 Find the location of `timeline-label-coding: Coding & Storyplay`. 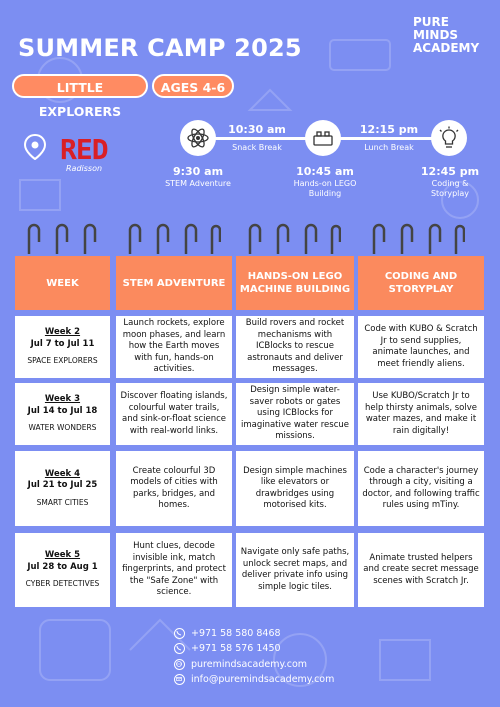

timeline-label-coding: Coding & Storyplay is located at coordinates (450, 188).